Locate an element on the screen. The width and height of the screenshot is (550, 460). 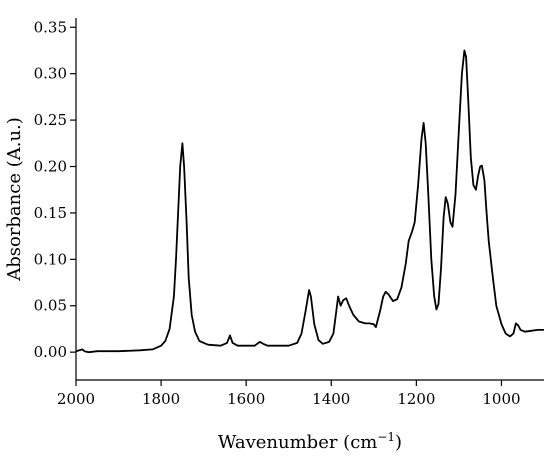
y-tick-label: 0.20 is located at coordinates (50, 167).